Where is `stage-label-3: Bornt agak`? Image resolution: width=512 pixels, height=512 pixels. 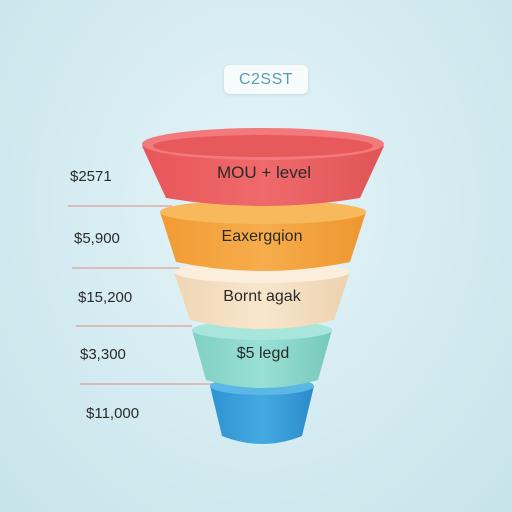
stage-label-3: Bornt agak is located at coordinates (262, 296).